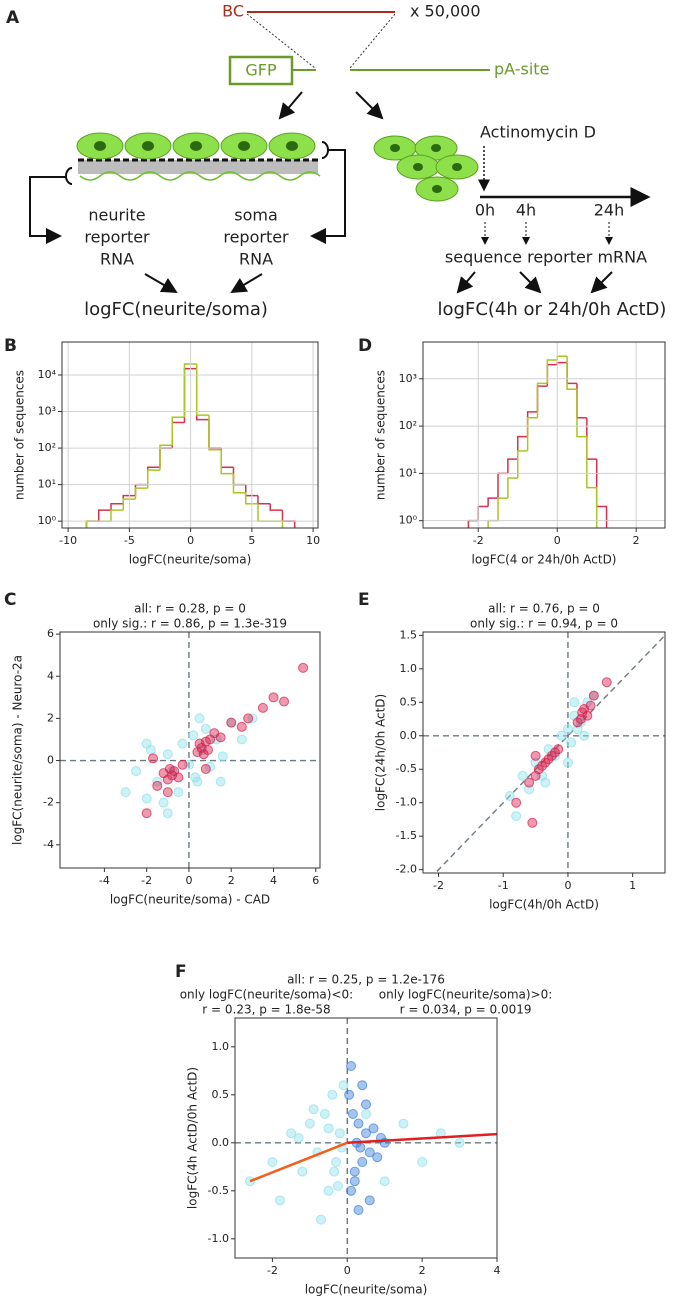 The height and width of the screenshot is (1309, 690). I want to click on chart-title: only sig.: r = 0.86, p = 1.3e-319, so click(190, 624).